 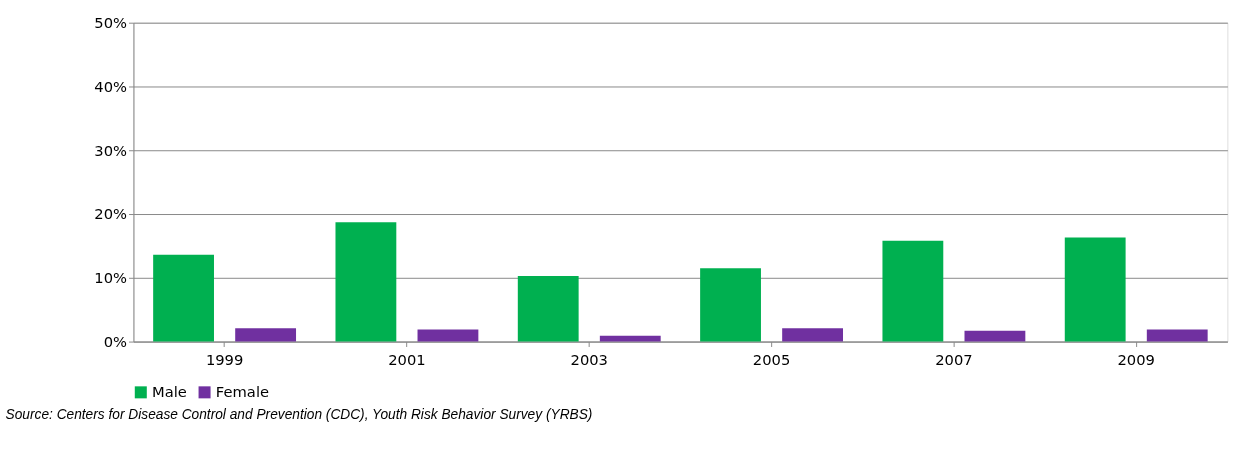 What do you see at coordinates (111, 150) in the screenshot?
I see `y-tick-label: 30%` at bounding box center [111, 150].